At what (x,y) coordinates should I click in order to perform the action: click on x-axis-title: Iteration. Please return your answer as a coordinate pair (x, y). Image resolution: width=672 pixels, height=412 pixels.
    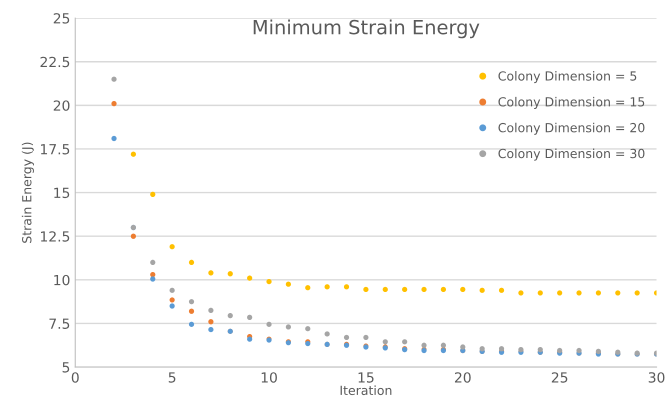
    Looking at the image, I should click on (366, 390).